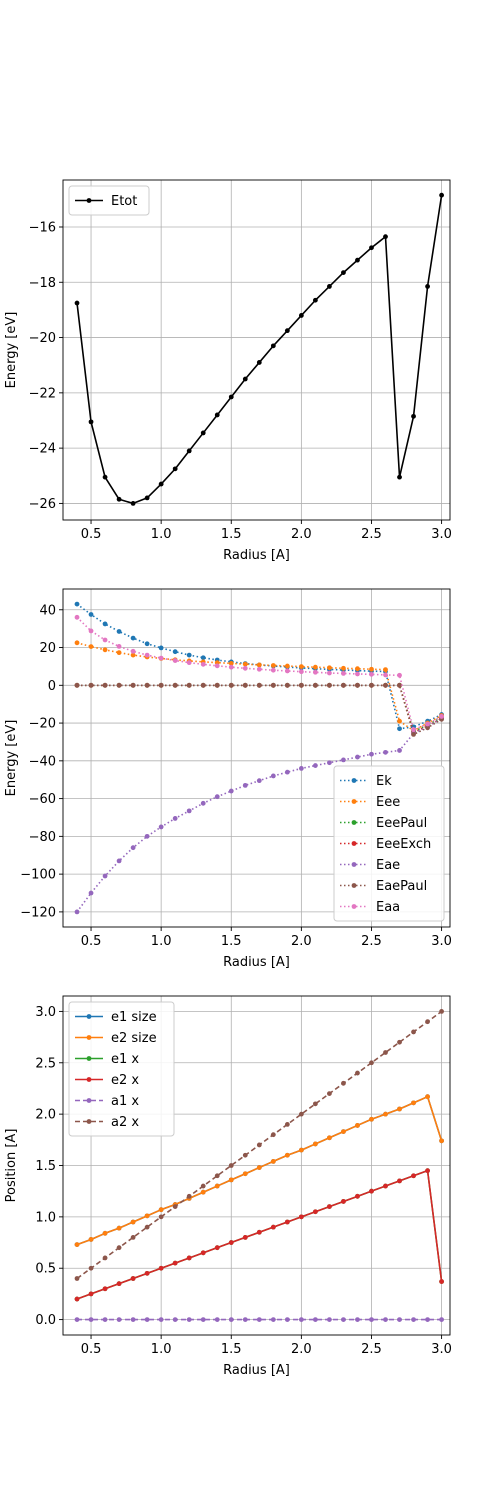 The height and width of the screenshot is (1500, 500). I want to click on legend: Ek Eee EeePaul EeeExch Eae EaePaul Eaa, so click(389, 843).